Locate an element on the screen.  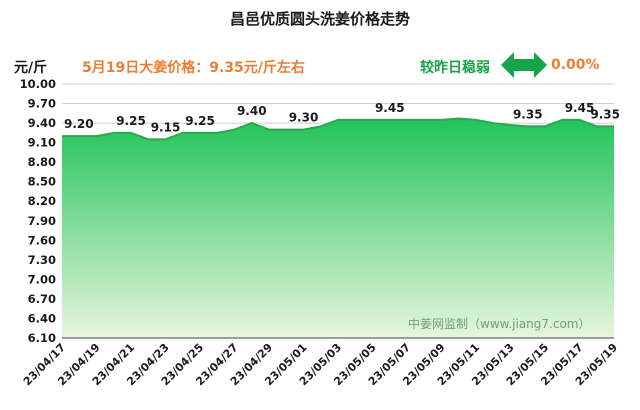
data-label: 9.15 is located at coordinates (166, 127).